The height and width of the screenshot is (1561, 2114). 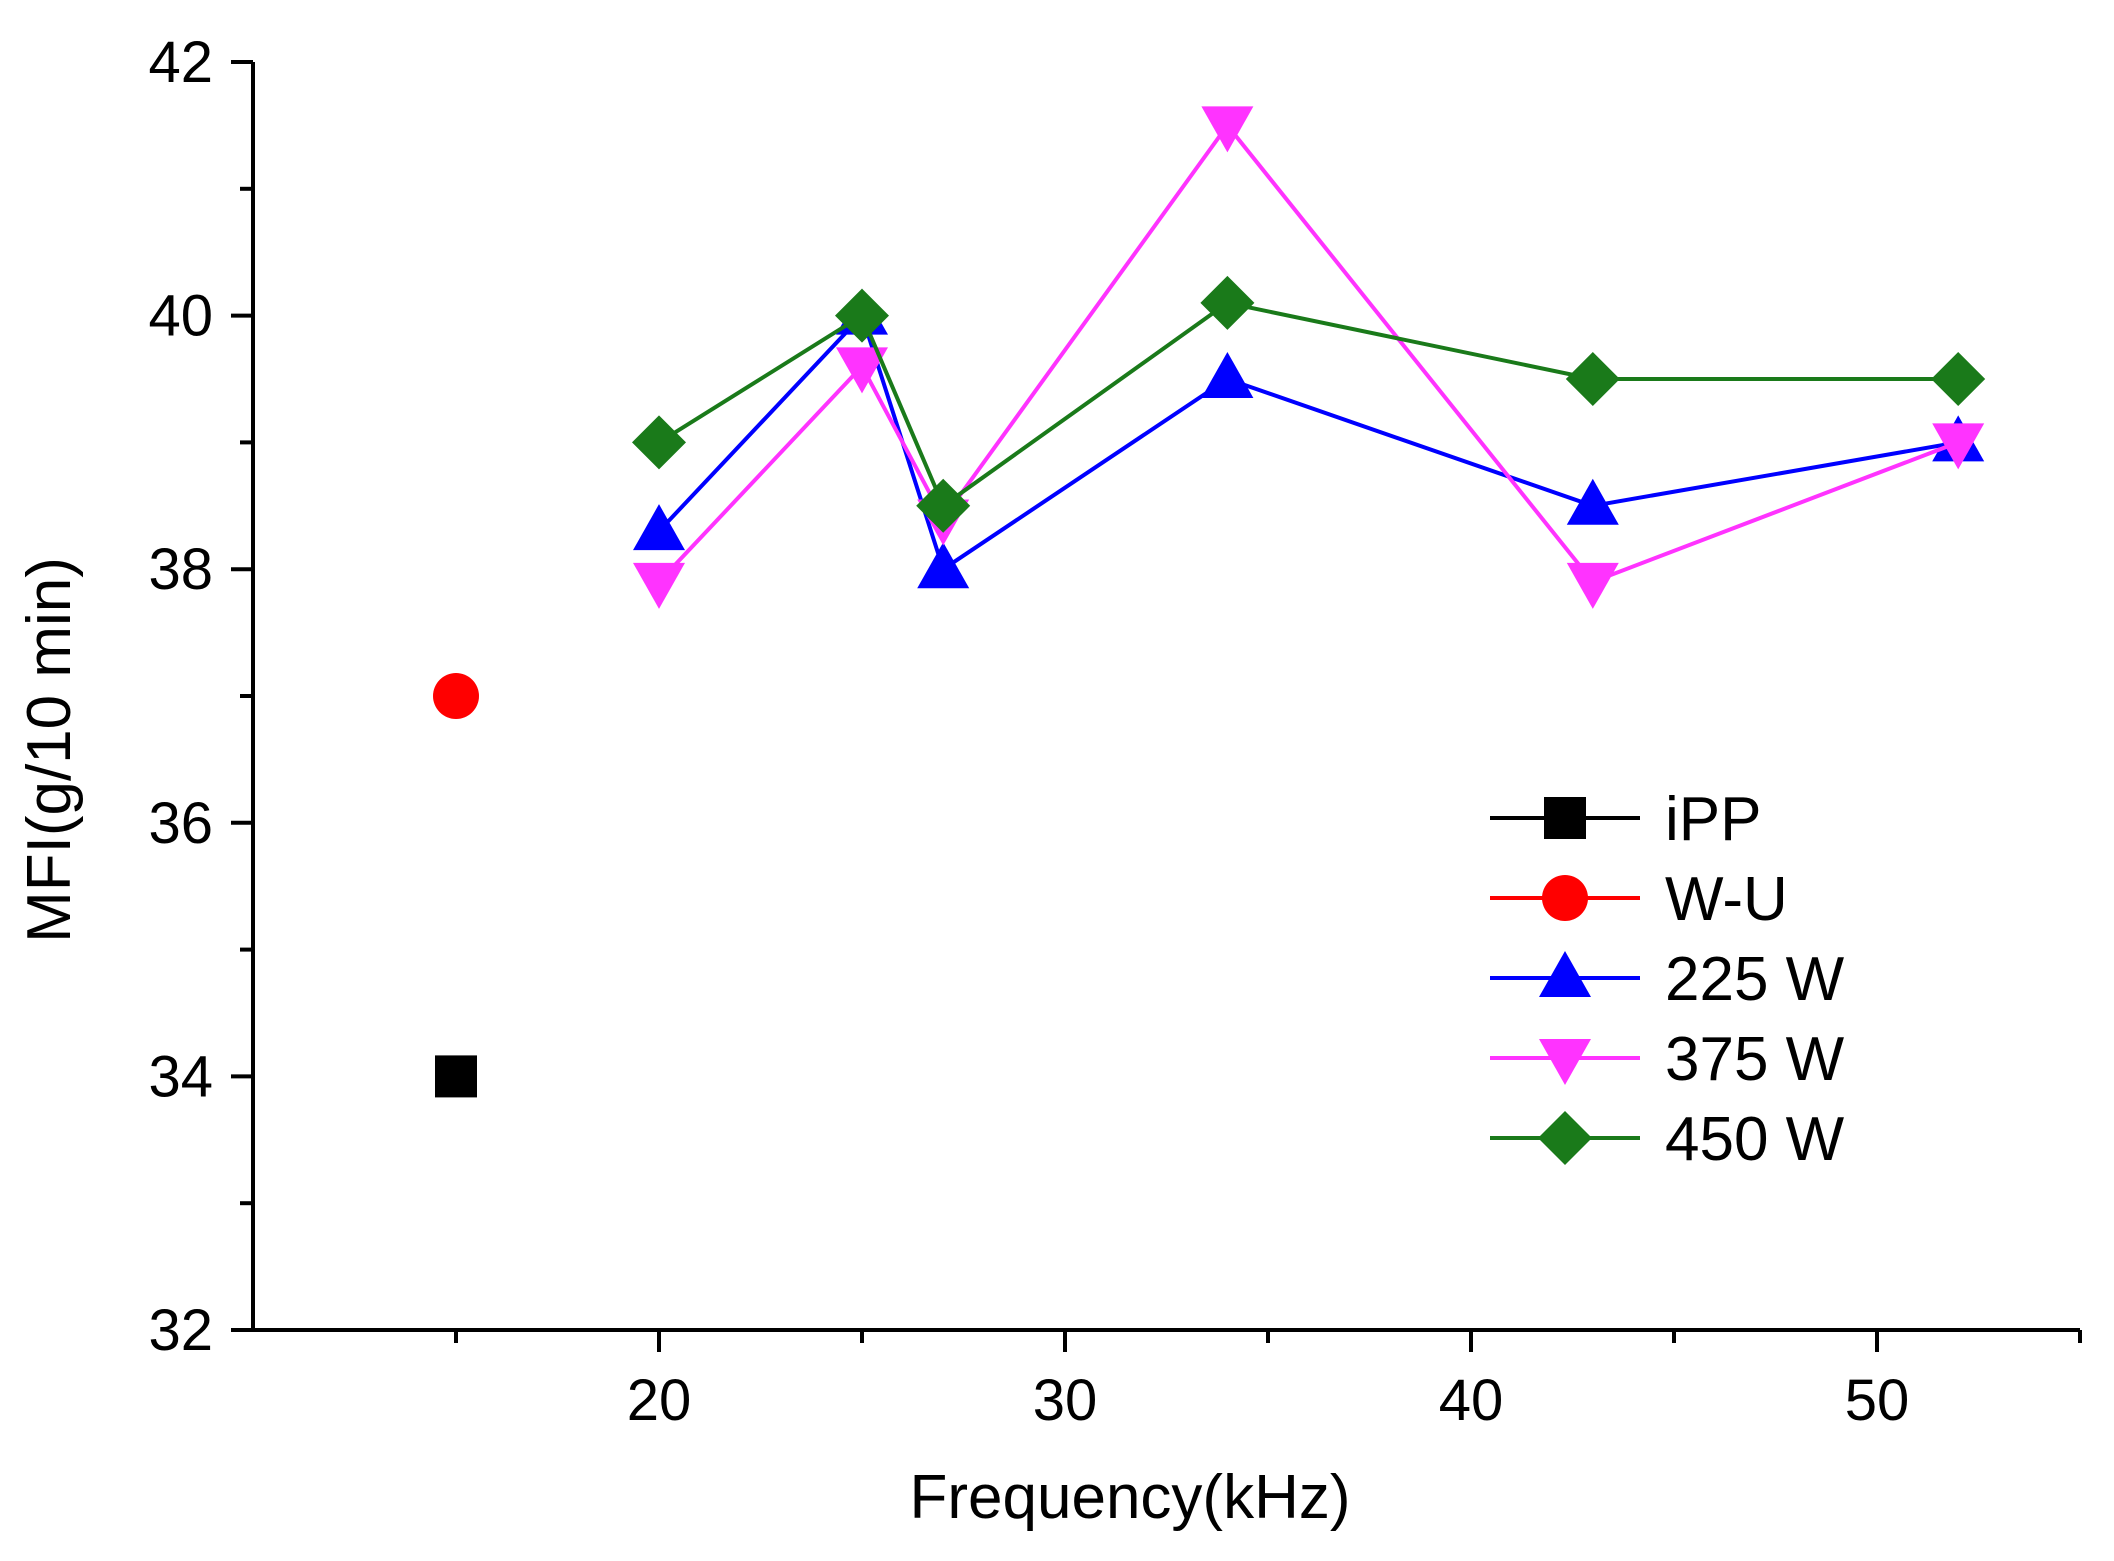 What do you see at coordinates (180, 62) in the screenshot?
I see `y-tick-label: 42` at bounding box center [180, 62].